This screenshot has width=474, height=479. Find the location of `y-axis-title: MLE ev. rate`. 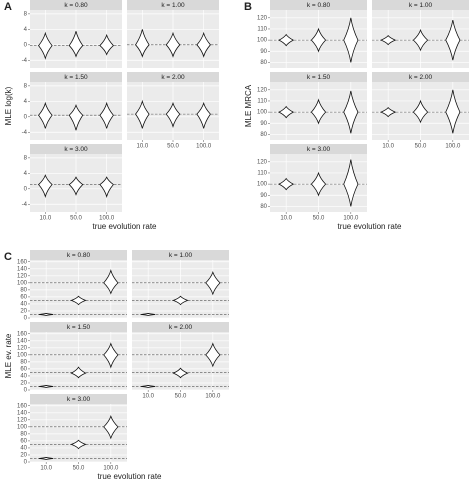

y-axis-title: MLE ev. rate is located at coordinates (8, 355).